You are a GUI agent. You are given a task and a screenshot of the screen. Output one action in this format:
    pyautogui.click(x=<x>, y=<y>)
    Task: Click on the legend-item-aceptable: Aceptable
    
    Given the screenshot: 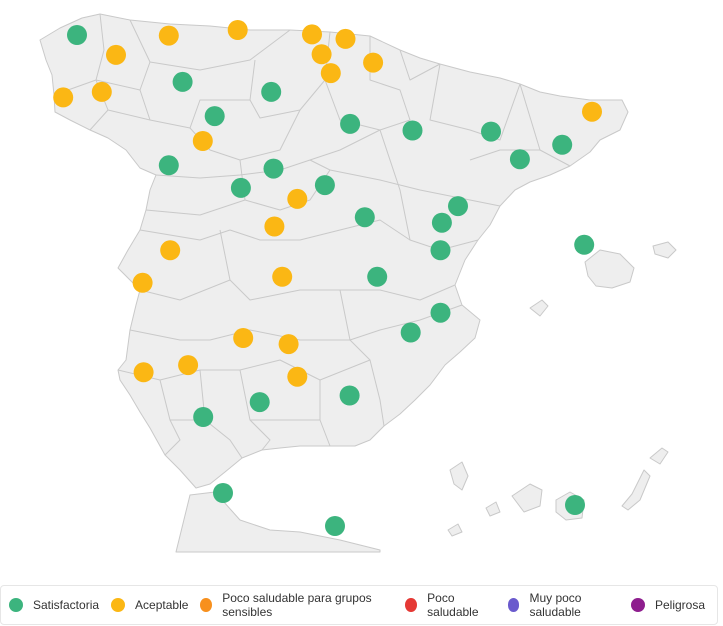 What is the action you would take?
    pyautogui.click(x=149, y=605)
    